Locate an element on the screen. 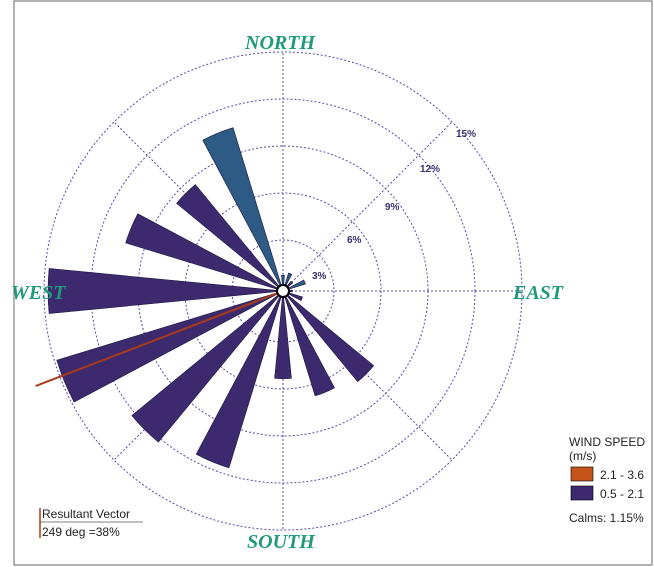 The width and height of the screenshot is (654, 567). vector-legend-value: 249 deg =38% is located at coordinates (81, 532).